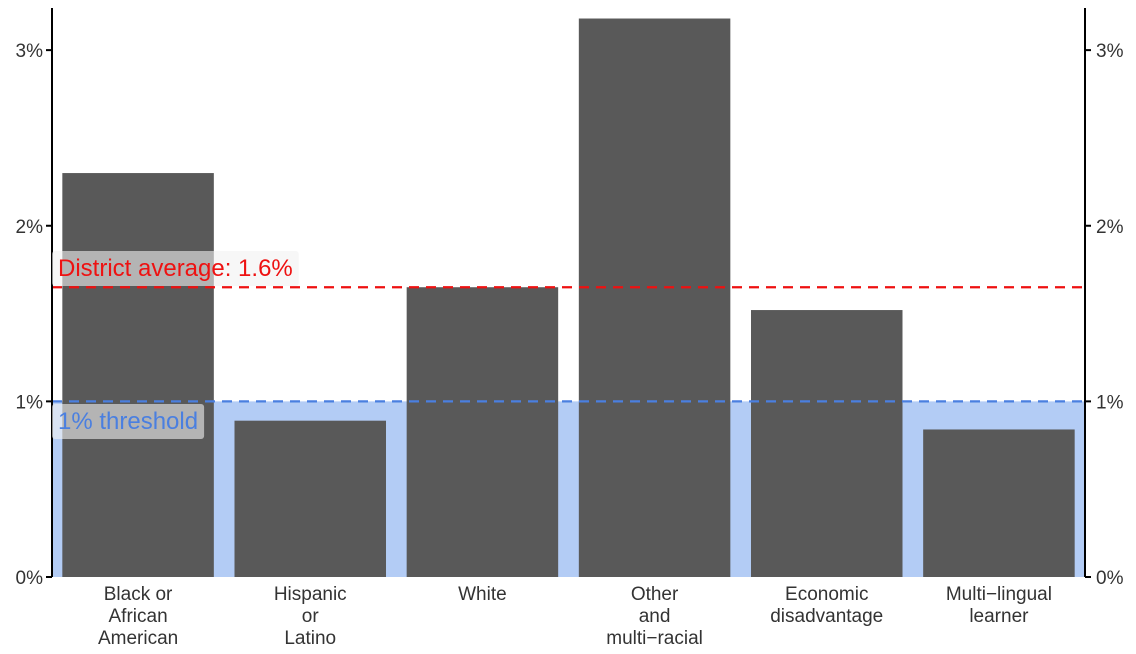  Describe the element at coordinates (1110, 402) in the screenshot. I see `y-tick-label-right: 1%` at that location.